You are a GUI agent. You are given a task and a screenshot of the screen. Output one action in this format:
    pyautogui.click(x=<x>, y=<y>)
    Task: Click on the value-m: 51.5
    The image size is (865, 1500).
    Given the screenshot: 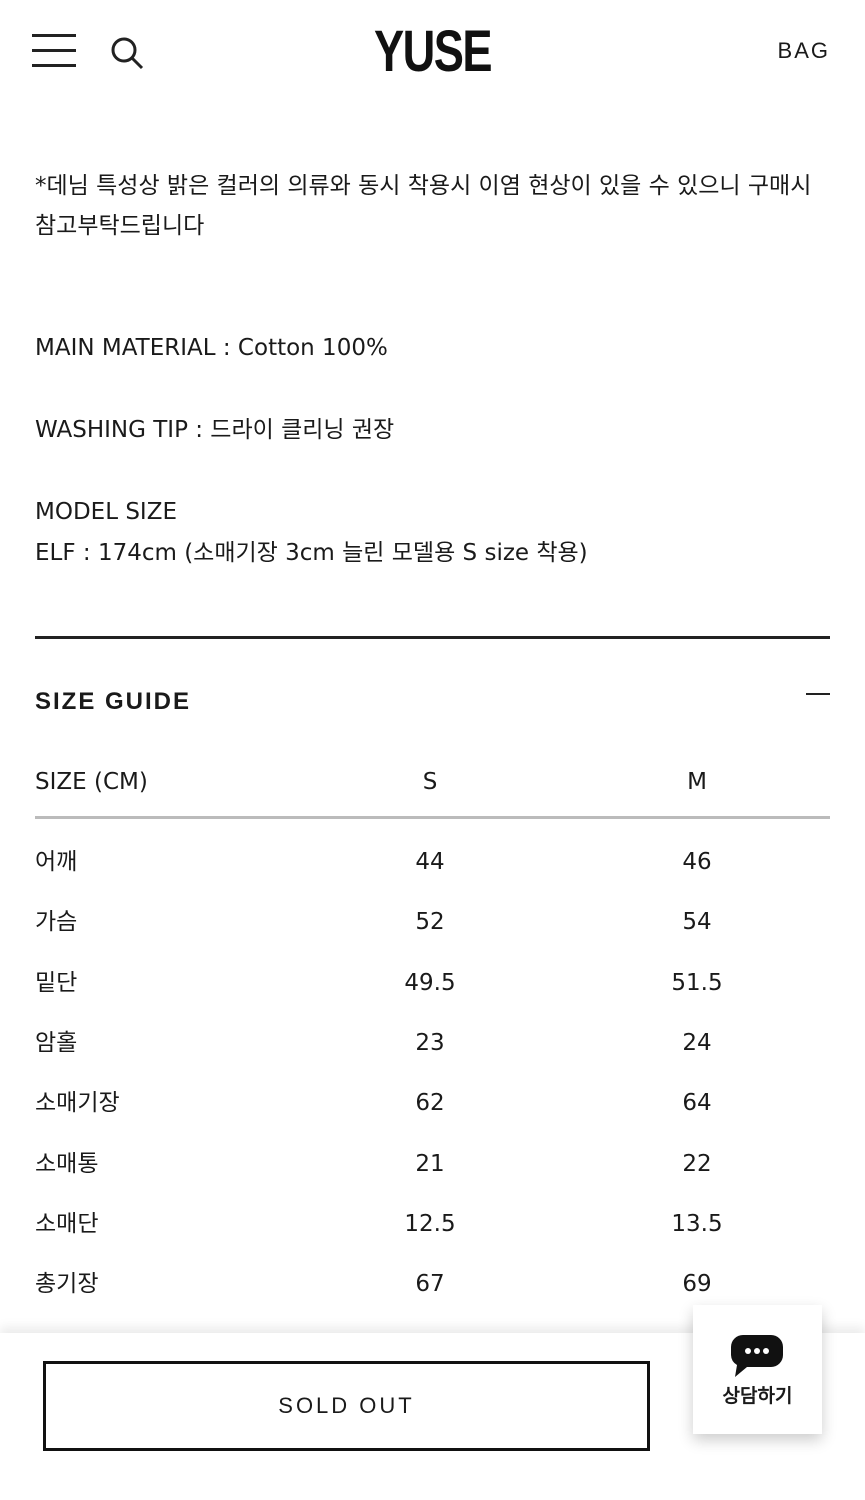 What is the action you would take?
    pyautogui.click(x=697, y=982)
    